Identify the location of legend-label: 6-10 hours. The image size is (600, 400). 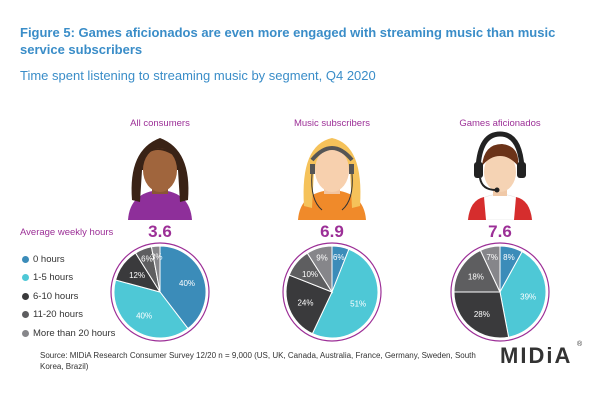
(56, 296).